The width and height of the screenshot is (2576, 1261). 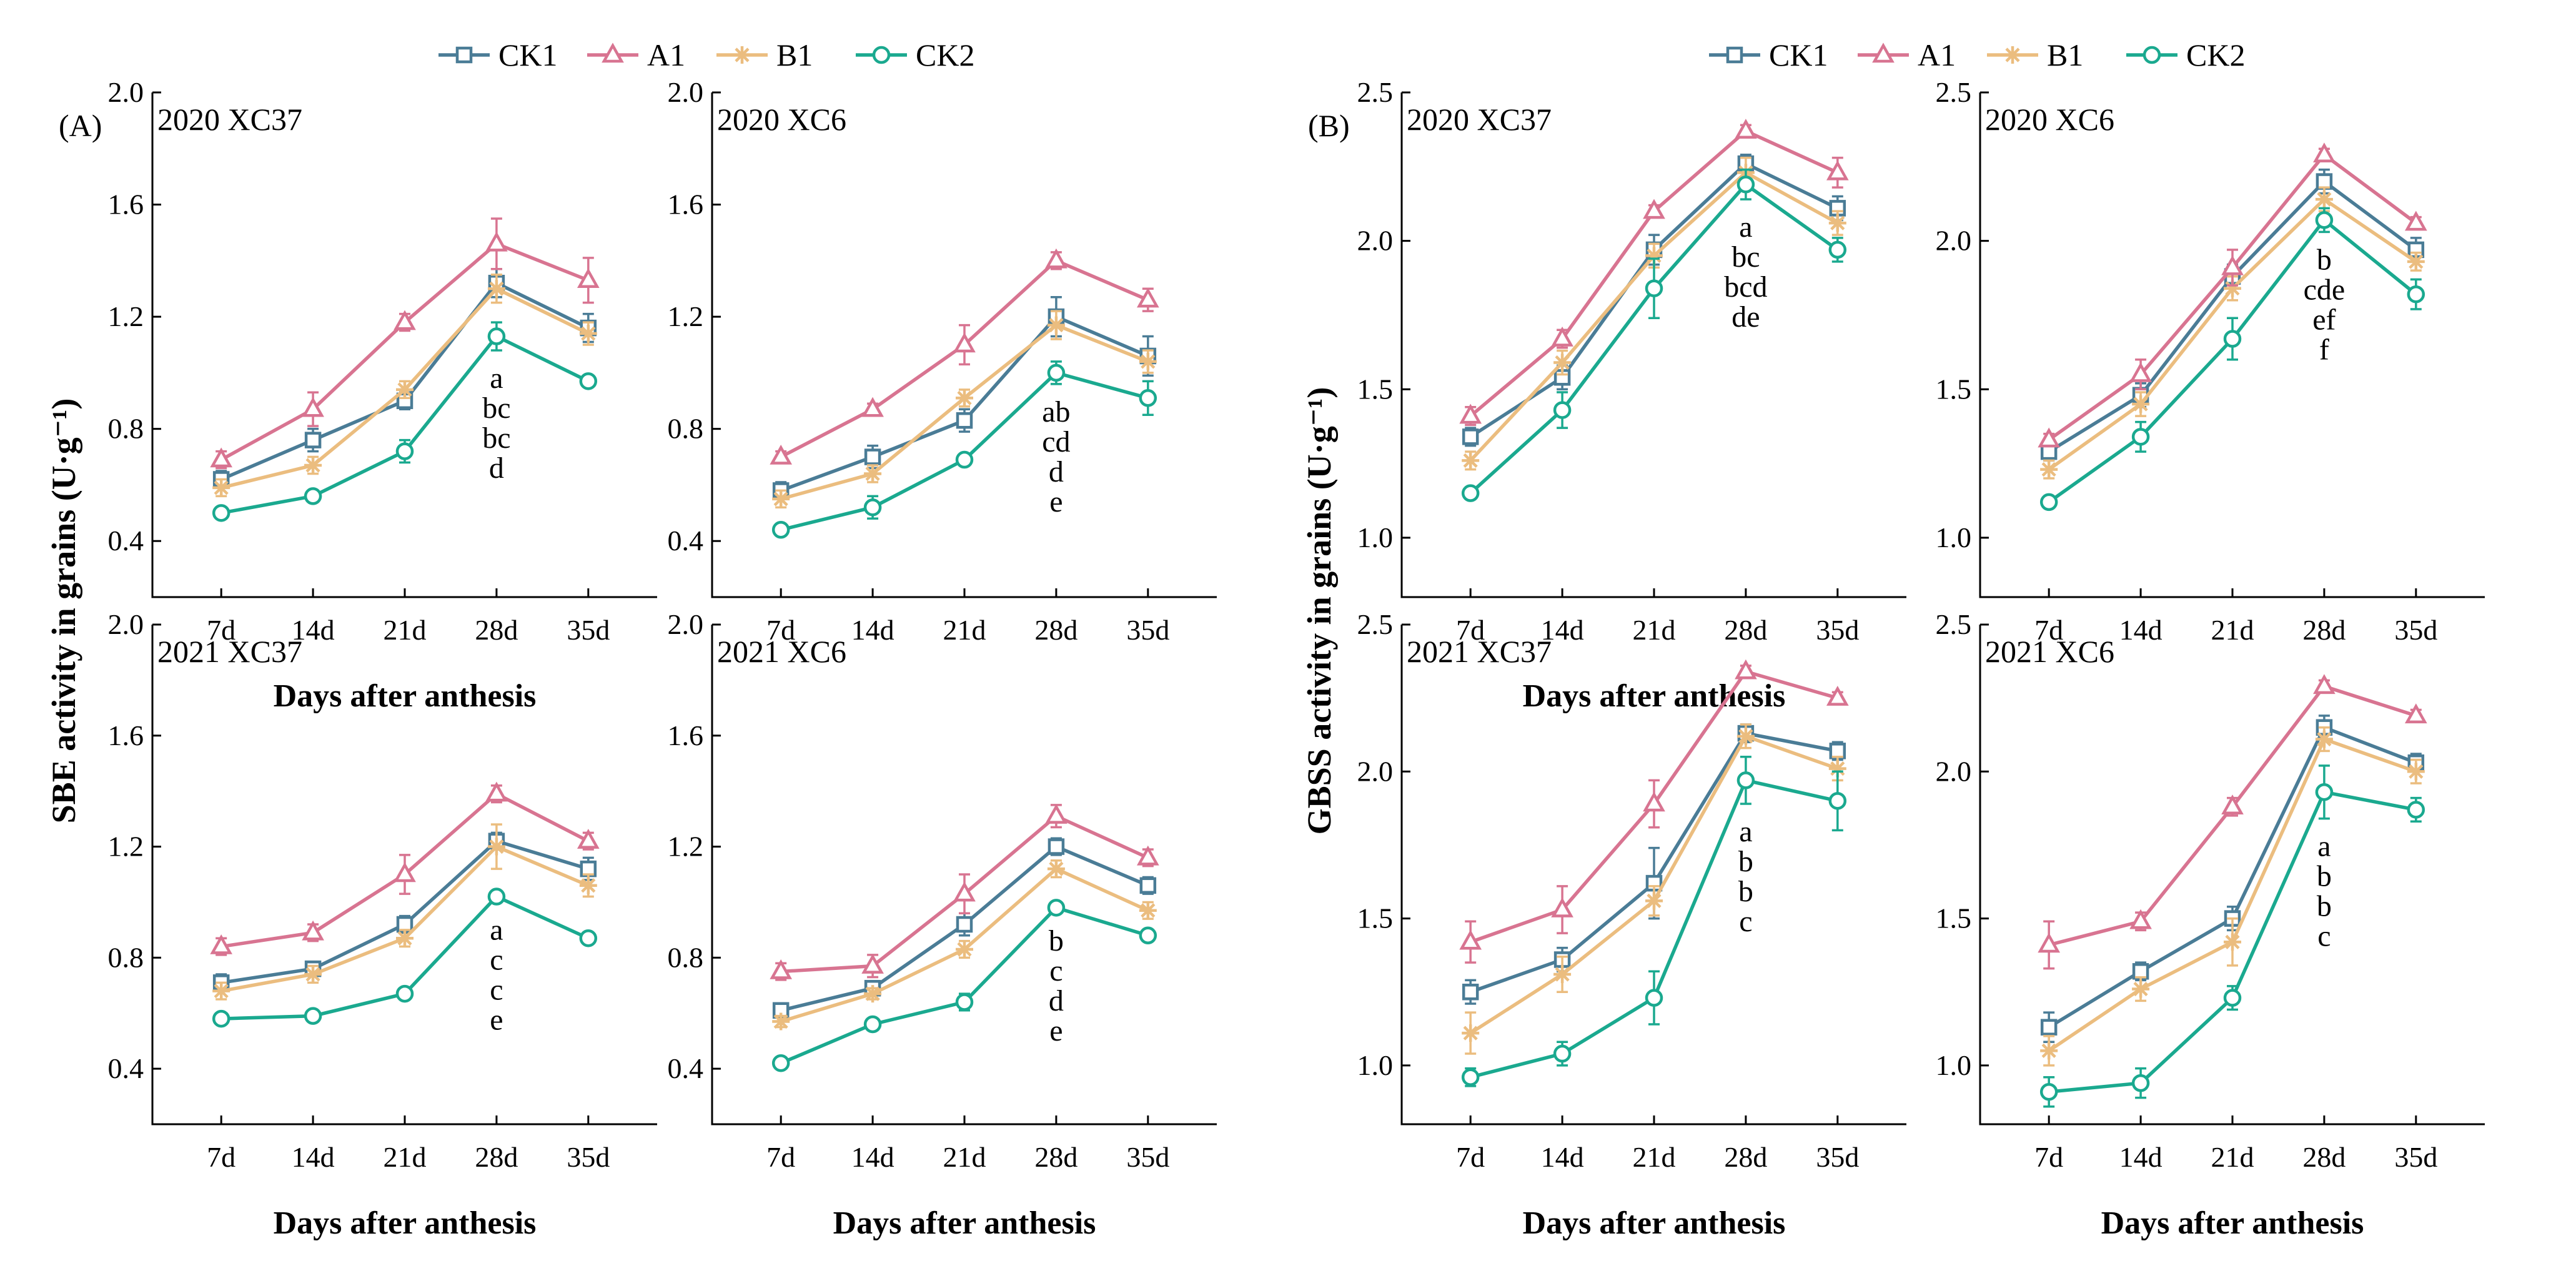 I want to click on panel-title: 2021 XC6, so click(x=781, y=652).